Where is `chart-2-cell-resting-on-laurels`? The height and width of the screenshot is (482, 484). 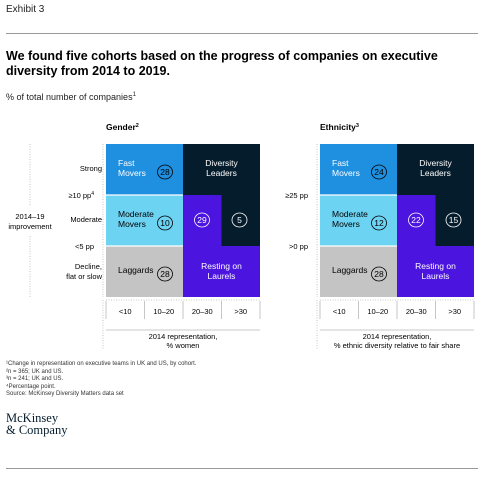 chart-2-cell-resting-on-laurels is located at coordinates (435, 246).